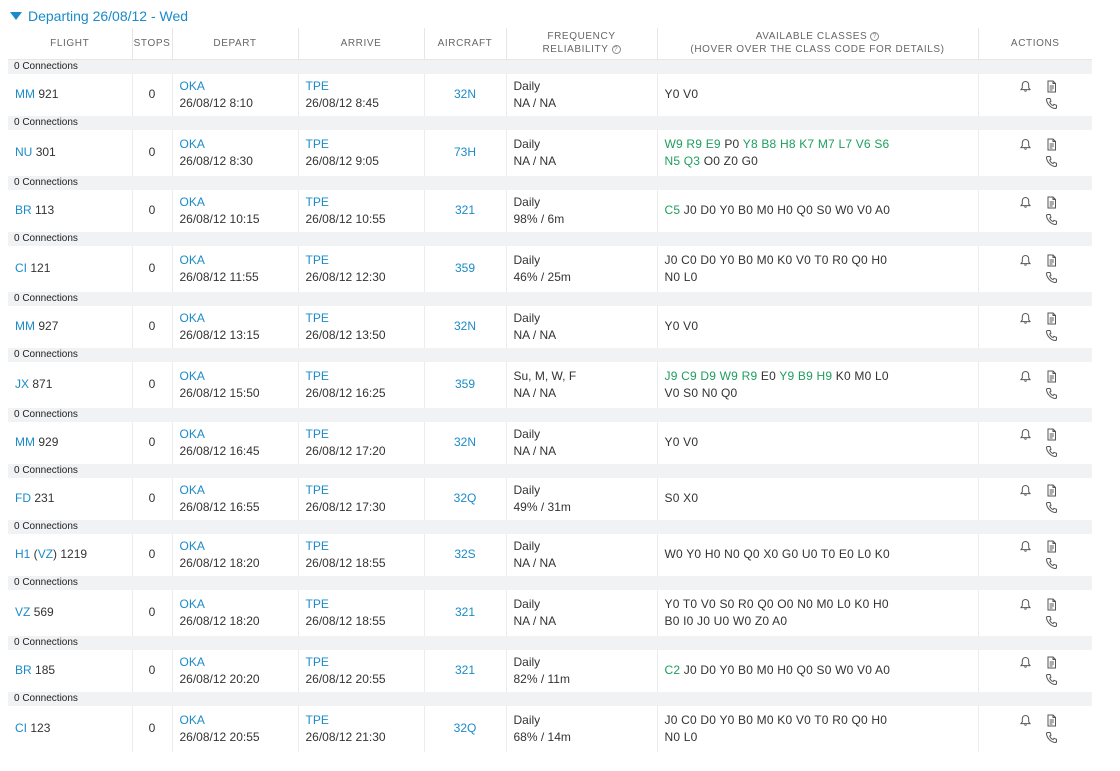  Describe the element at coordinates (16, 16) in the screenshot. I see `triangle-down-icon` at that location.